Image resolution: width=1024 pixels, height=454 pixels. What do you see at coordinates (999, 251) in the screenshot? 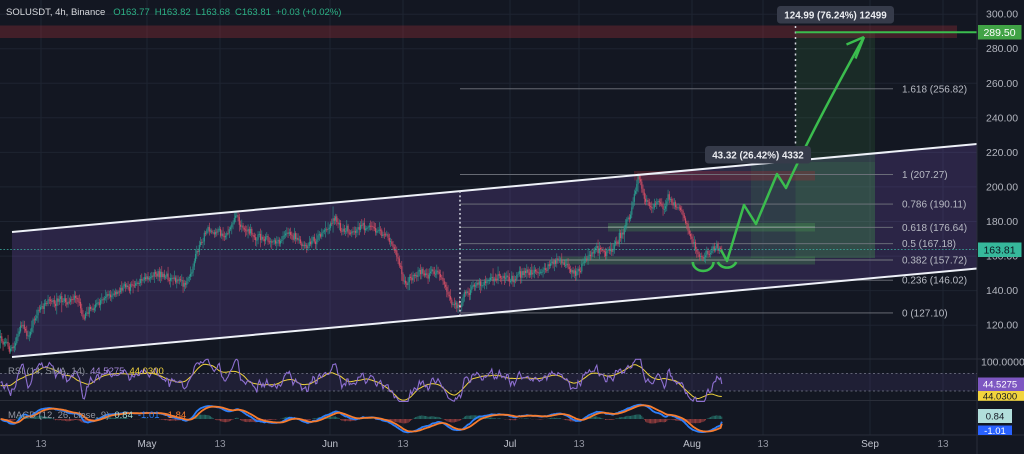
I see `svg-text: 163.81` at bounding box center [999, 251].